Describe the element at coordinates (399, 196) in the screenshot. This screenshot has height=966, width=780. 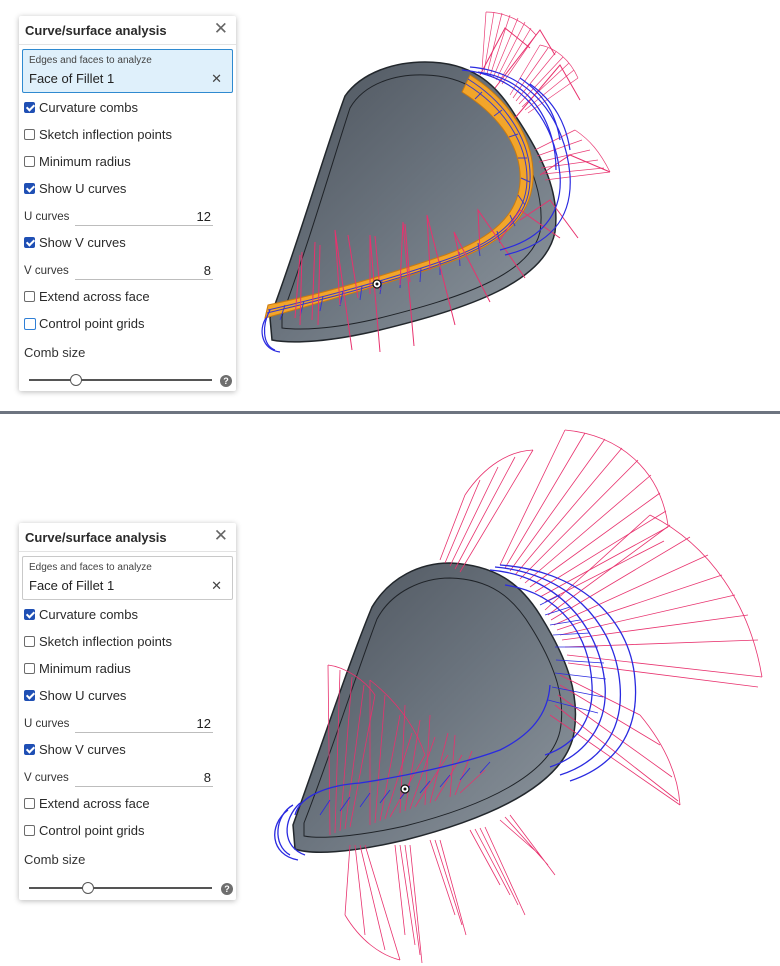
I see `selected-fillet-face` at that location.